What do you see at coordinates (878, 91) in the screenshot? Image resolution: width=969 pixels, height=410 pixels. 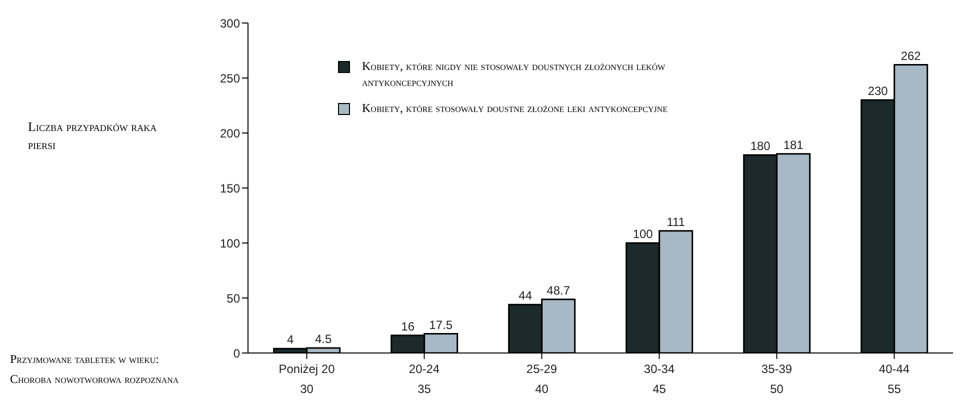 I see `data-label: 230` at bounding box center [878, 91].